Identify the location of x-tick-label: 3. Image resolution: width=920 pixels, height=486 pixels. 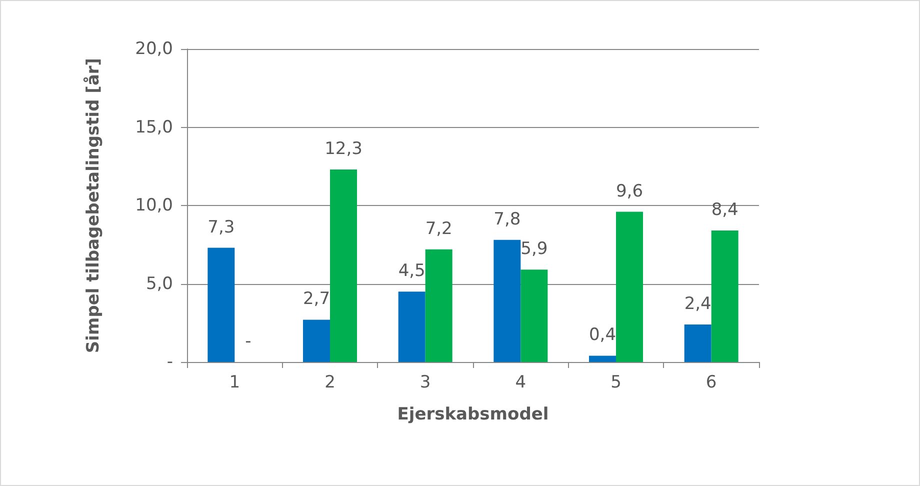
(425, 382).